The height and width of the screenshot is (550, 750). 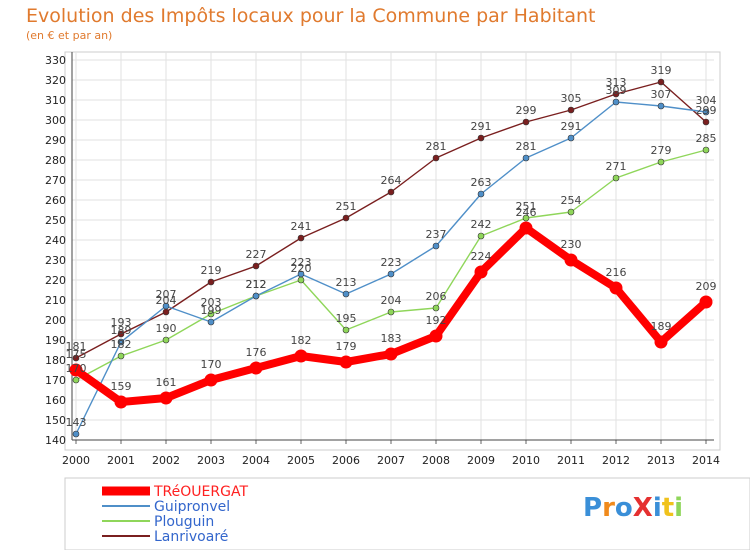 I want to click on series-1-data-label: 199, so click(x=211, y=310).